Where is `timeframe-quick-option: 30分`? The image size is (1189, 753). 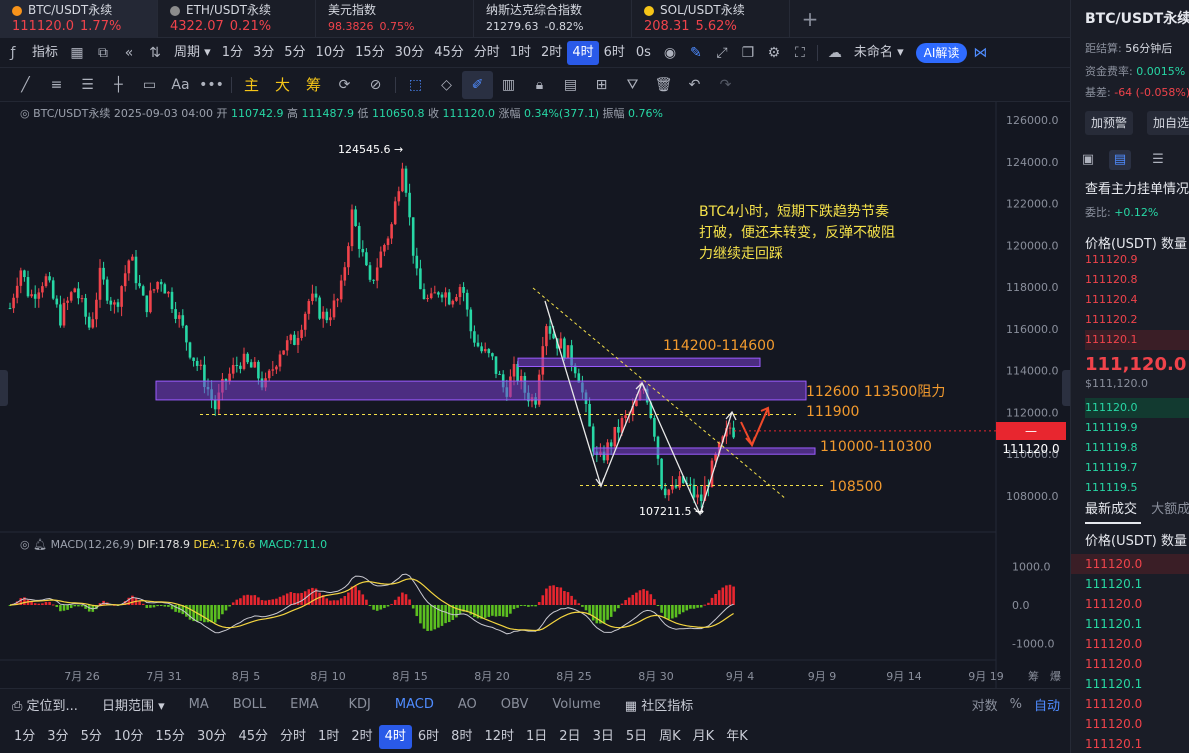 timeframe-quick-option: 30分 is located at coordinates (211, 736).